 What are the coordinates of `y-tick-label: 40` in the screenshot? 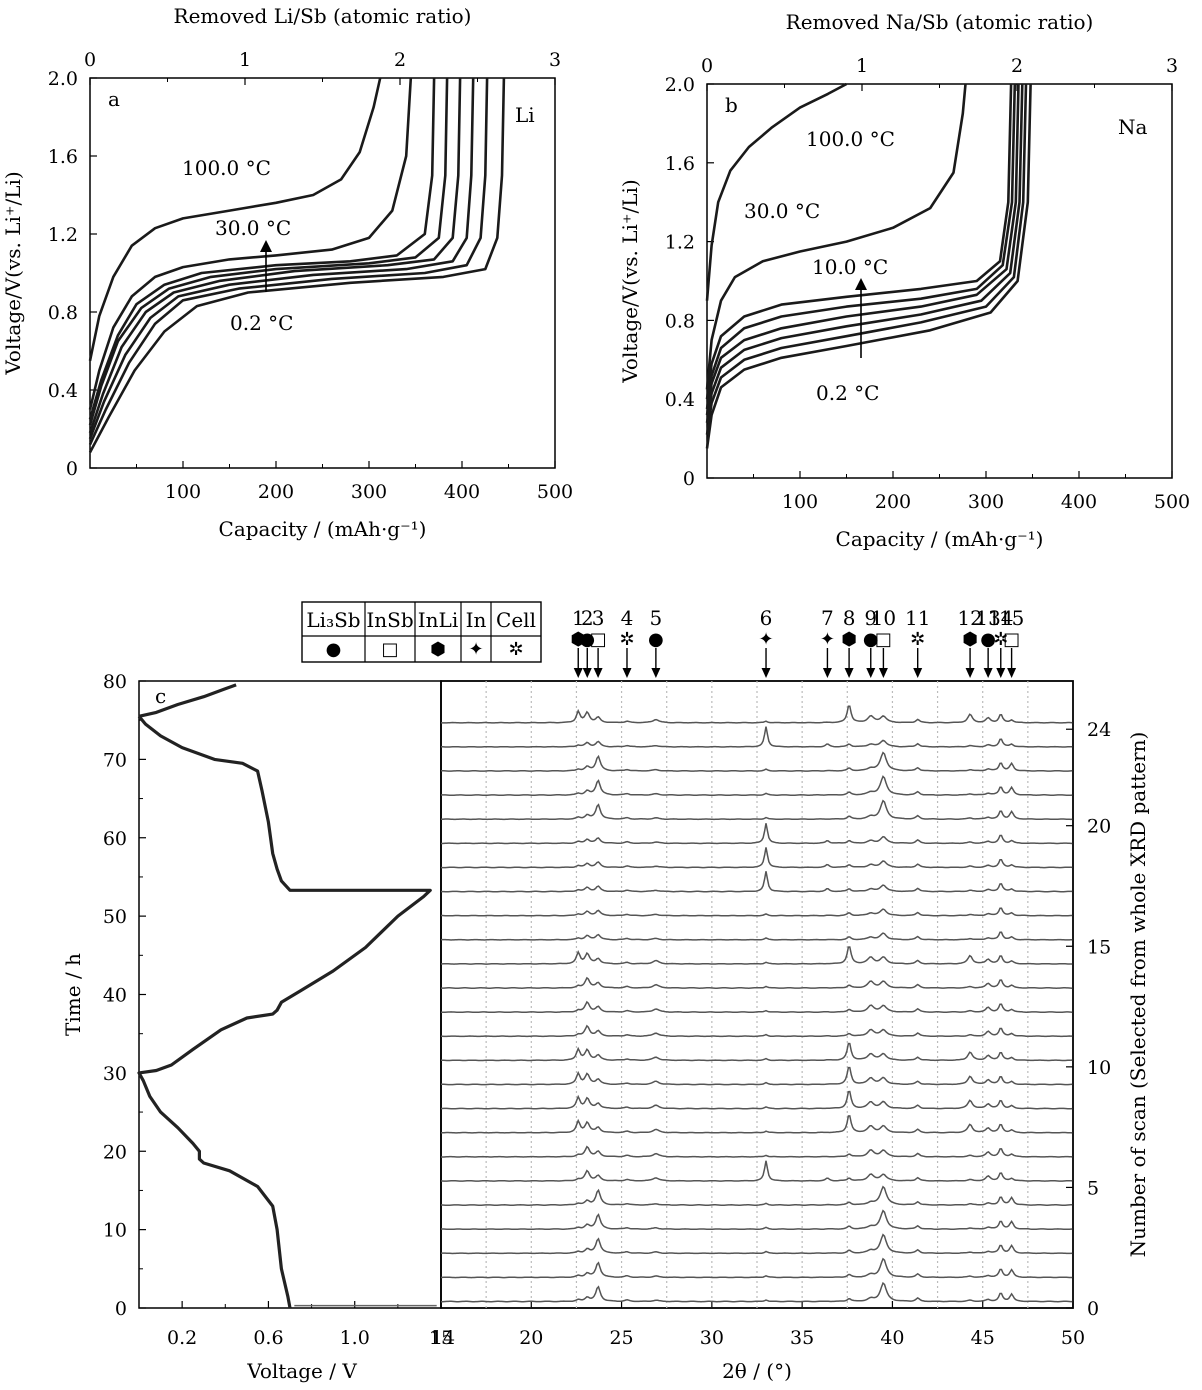 It's located at (115, 996).